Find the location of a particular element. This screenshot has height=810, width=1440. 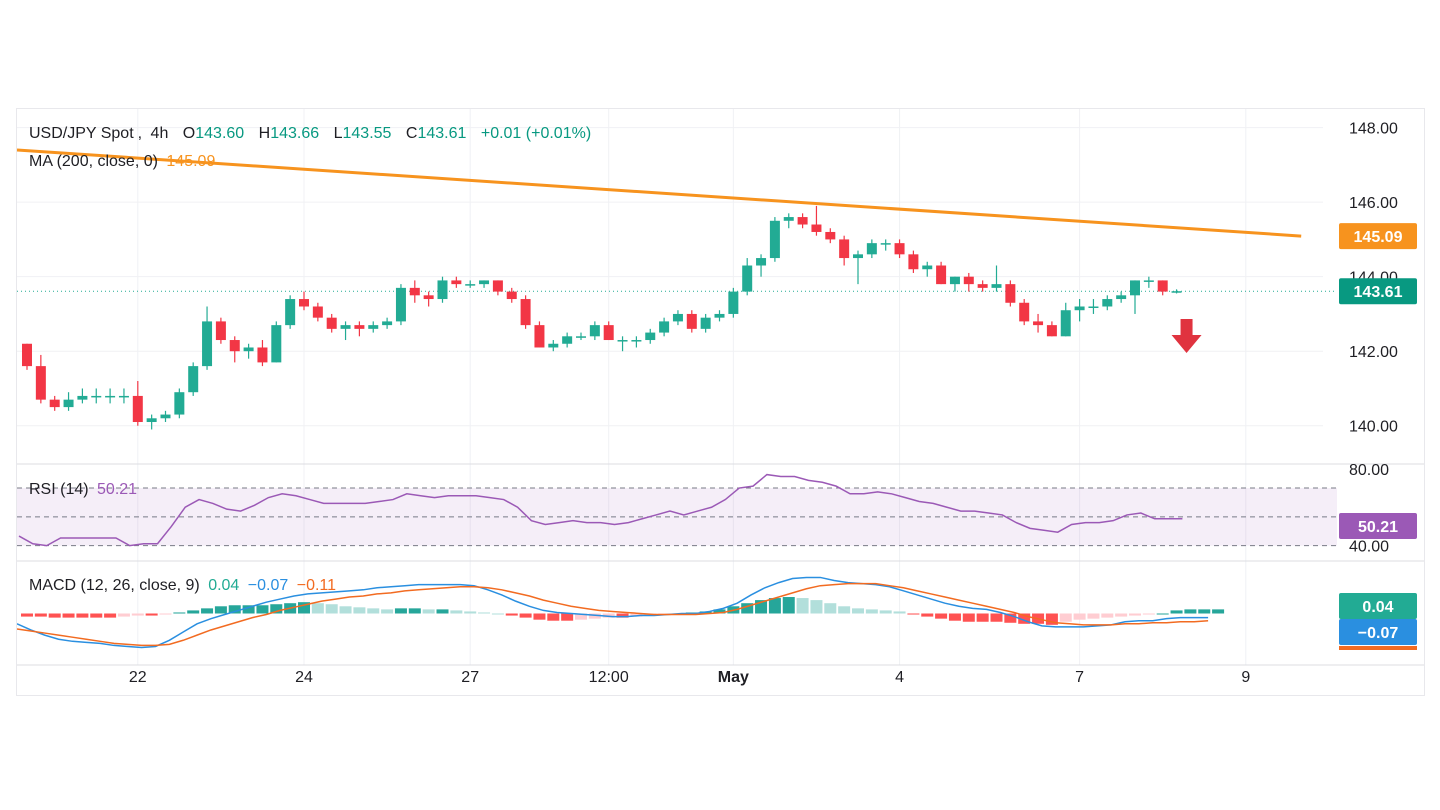

x-axis-tick: 9 is located at coordinates (1245, 677).